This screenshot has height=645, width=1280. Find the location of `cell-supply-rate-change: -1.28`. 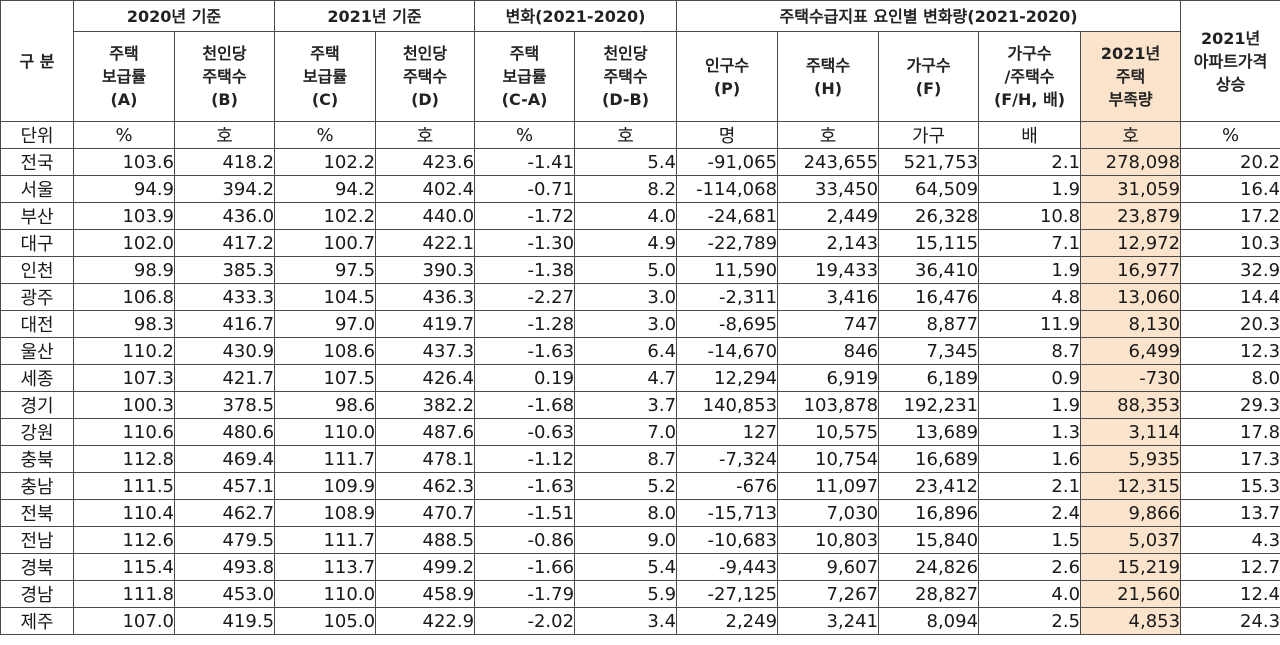

cell-supply-rate-change: -1.28 is located at coordinates (525, 324).